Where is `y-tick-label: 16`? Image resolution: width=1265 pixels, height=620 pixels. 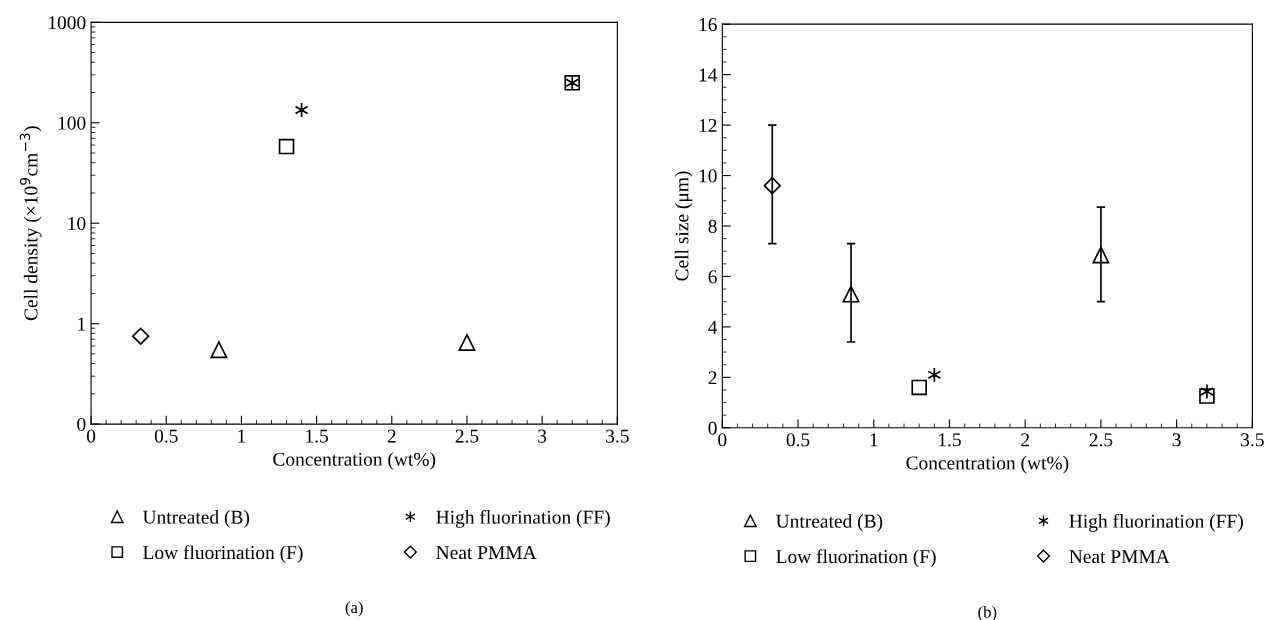
y-tick-label: 16 is located at coordinates (708, 25).